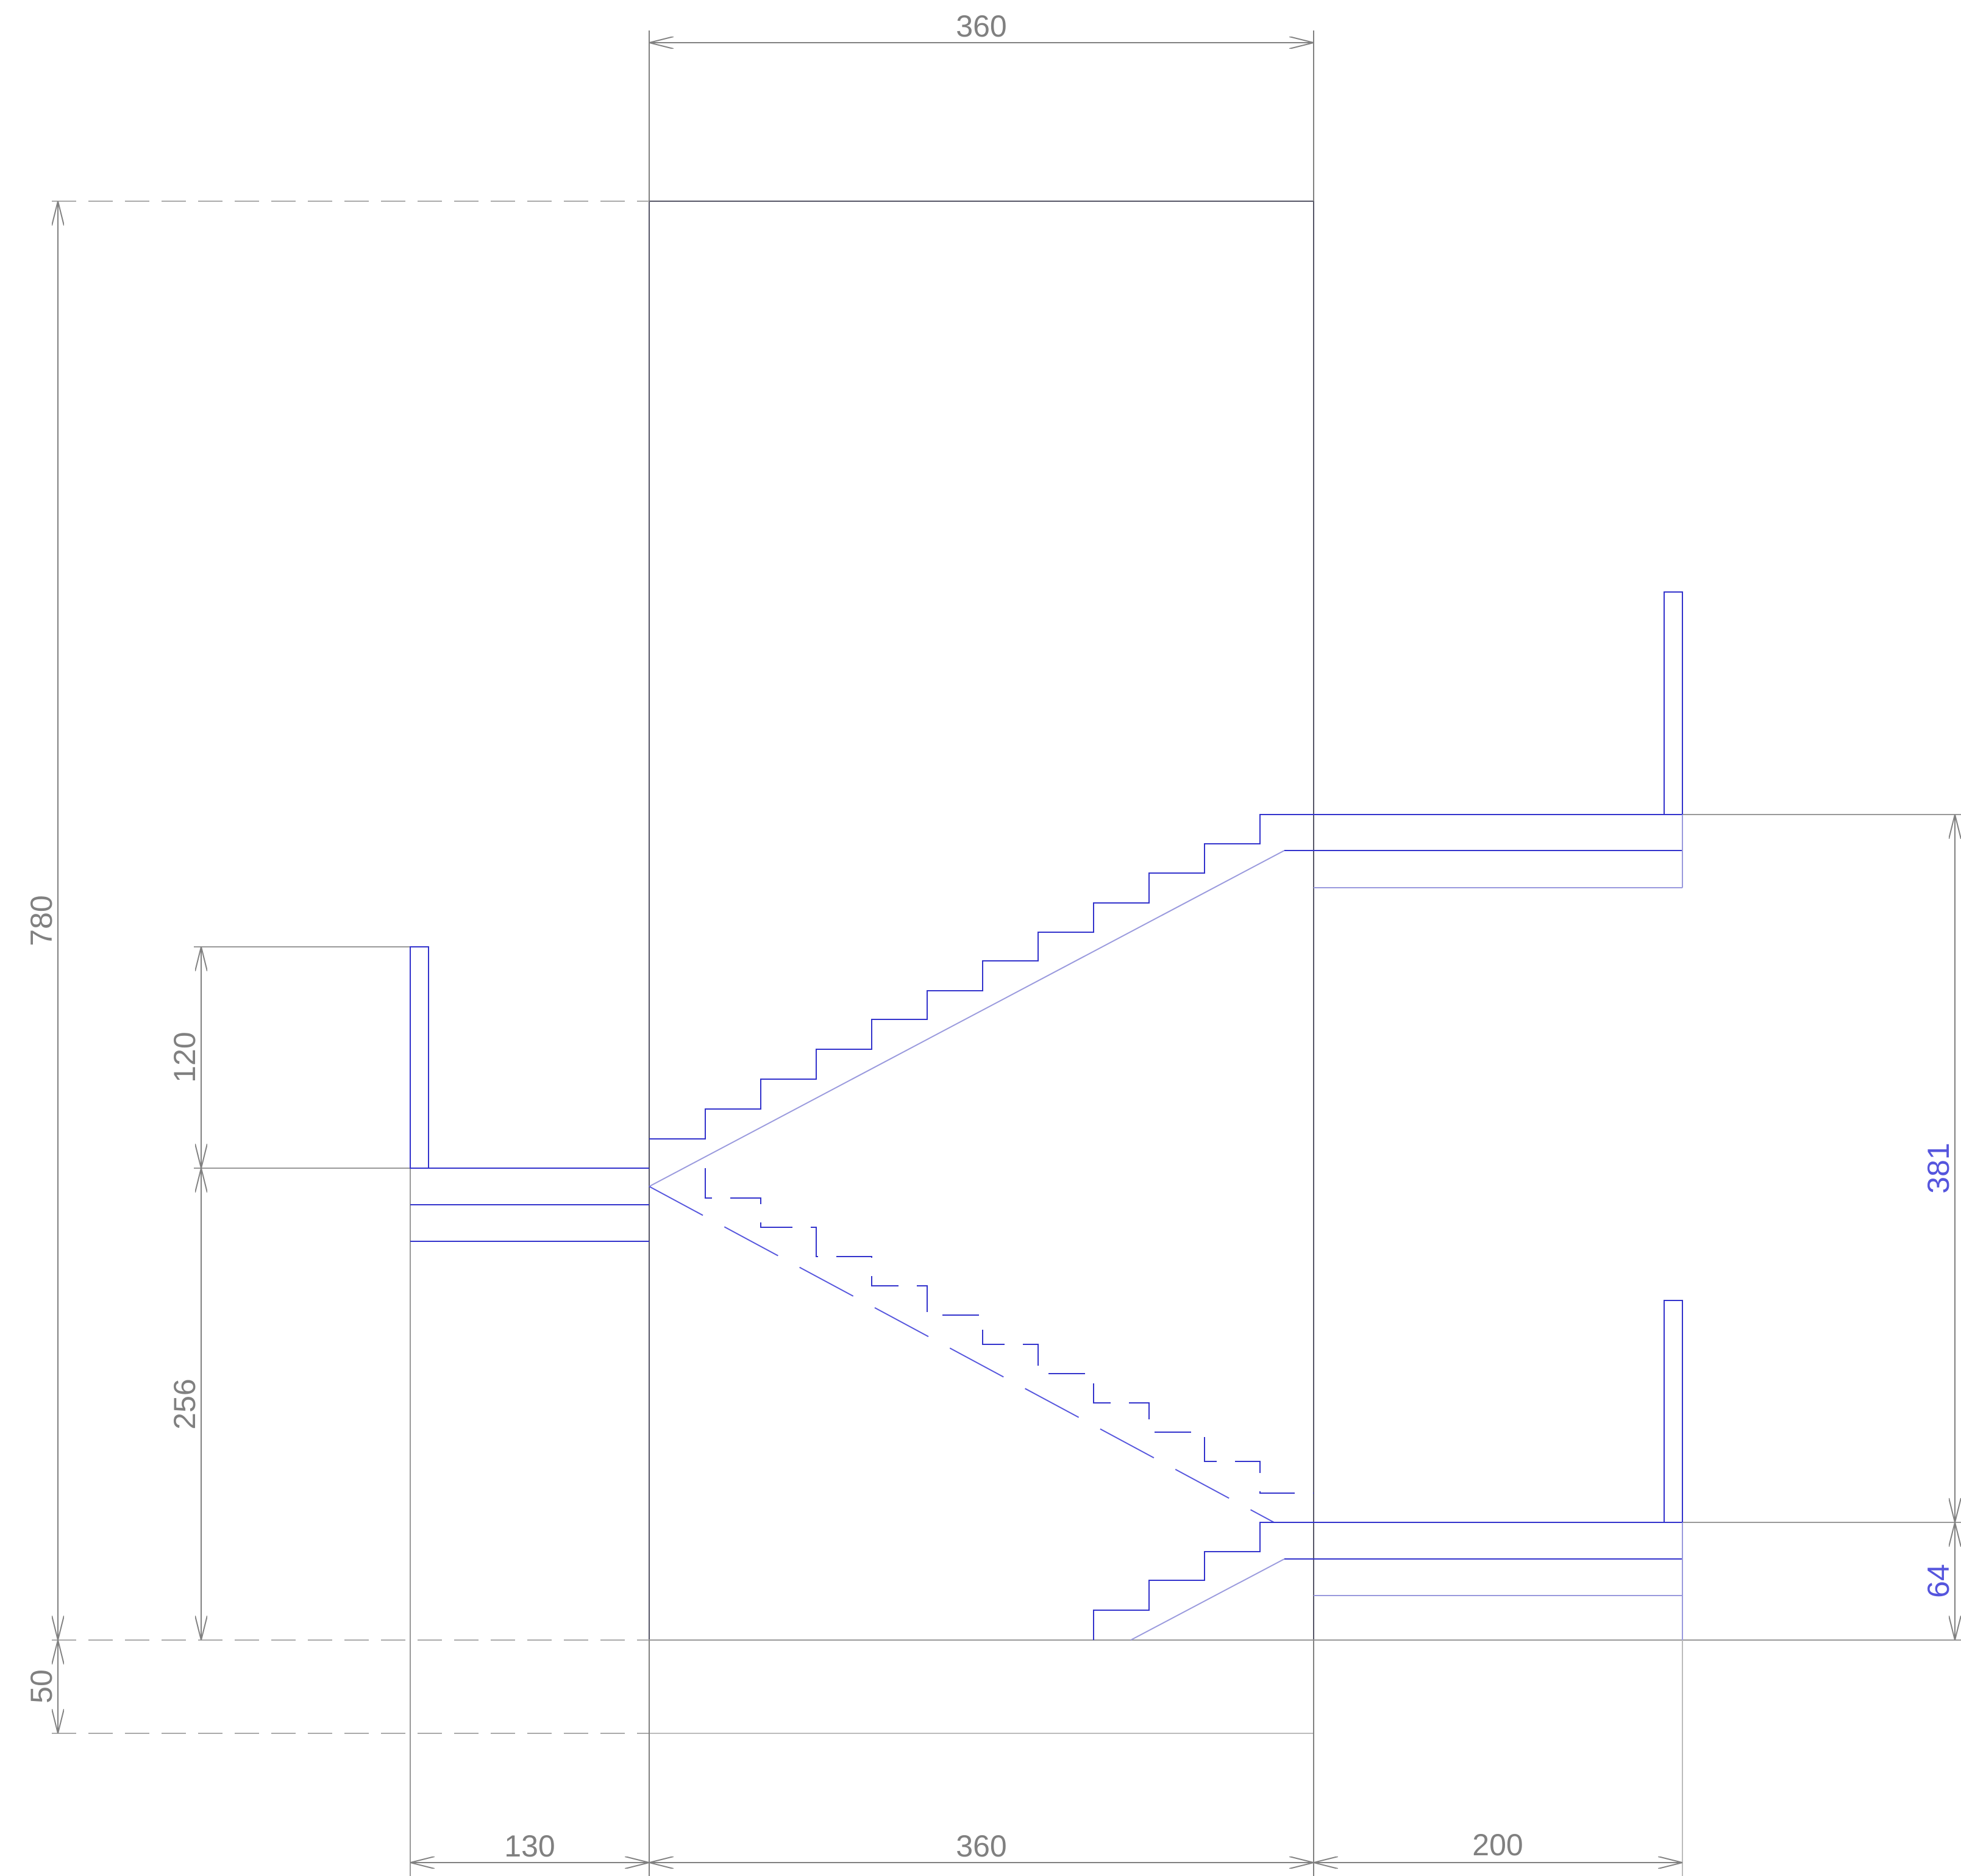 Image resolution: width=1961 pixels, height=1876 pixels. Describe the element at coordinates (1388, 1581) in the screenshot. I see `lower-flight` at that location.